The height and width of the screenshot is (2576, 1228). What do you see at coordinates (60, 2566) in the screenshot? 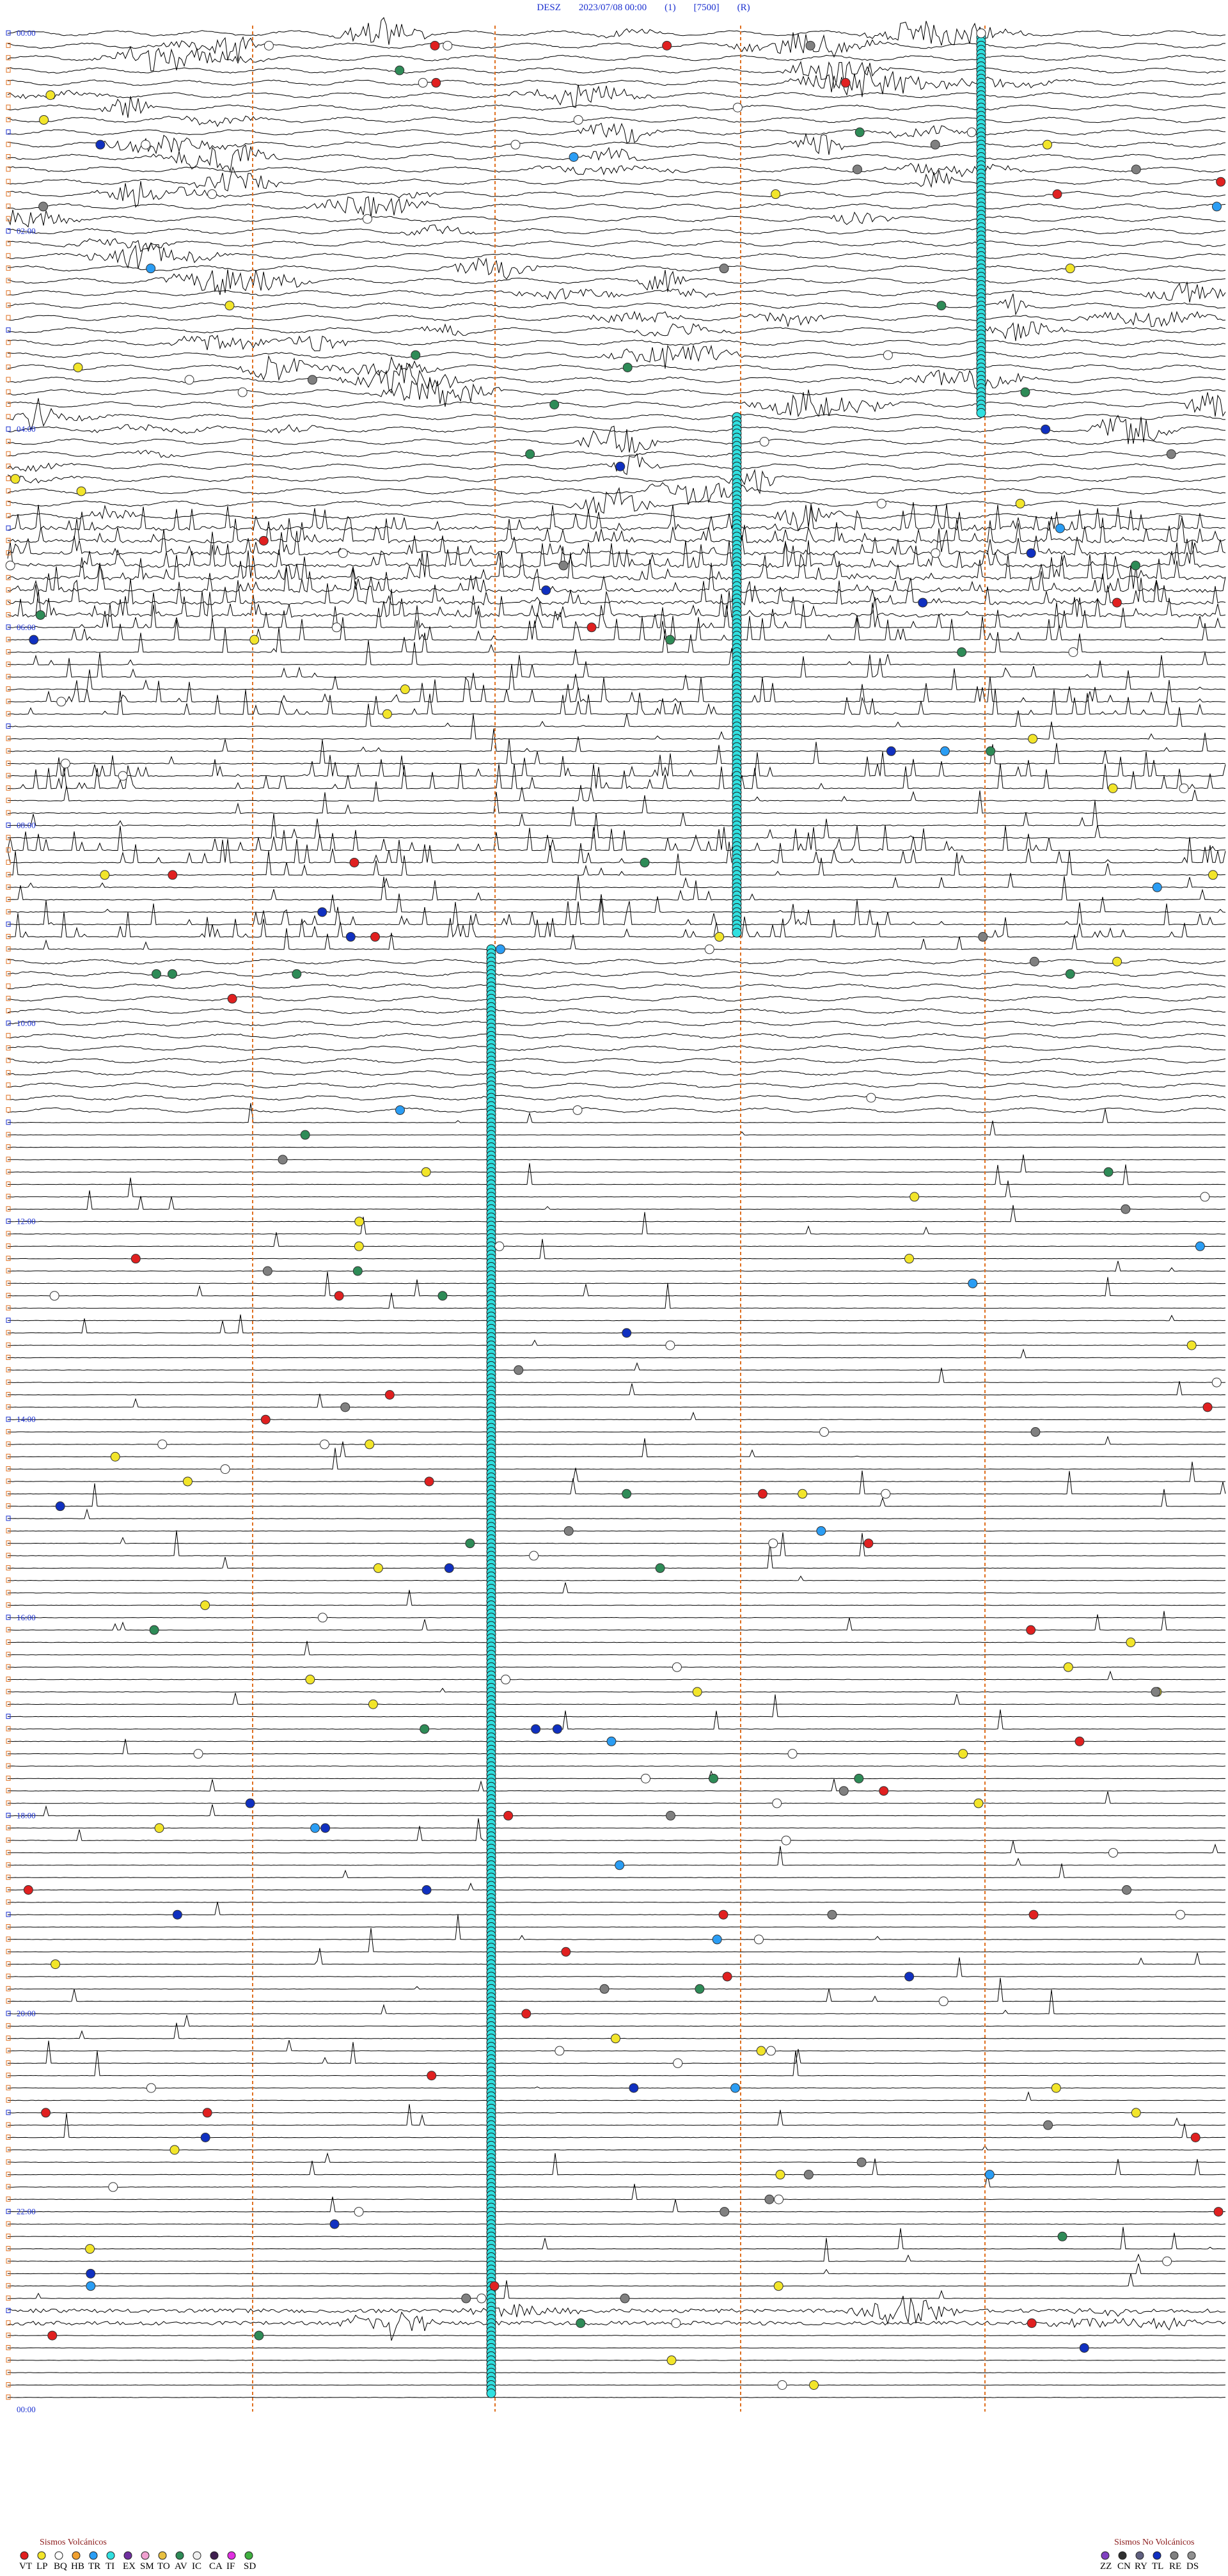
I see `legend-label: BQ` at bounding box center [60, 2566].